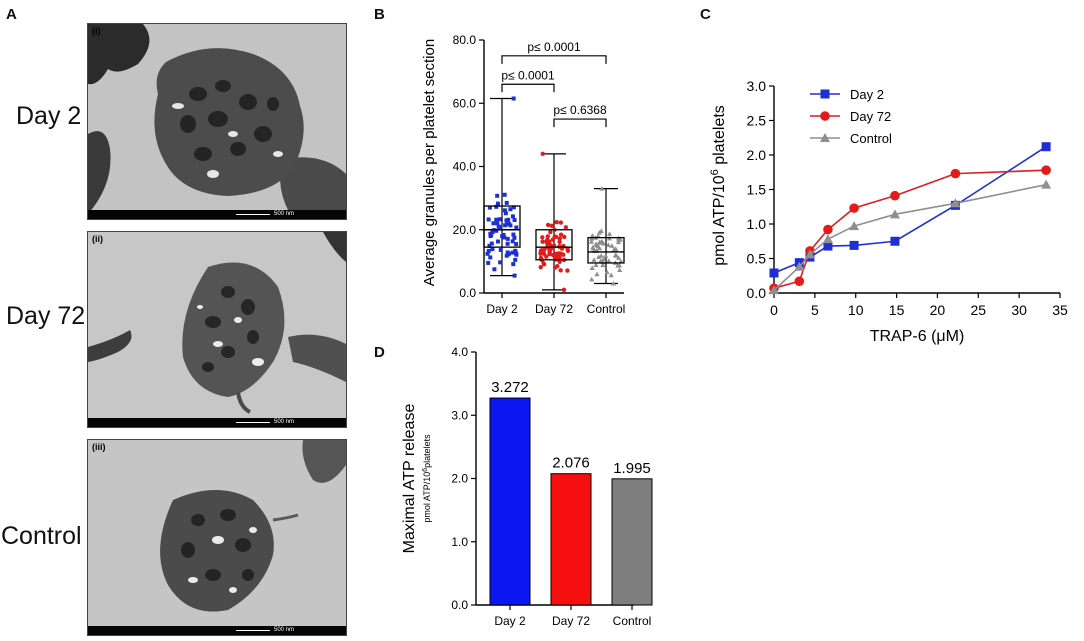 The height and width of the screenshot is (641, 1084). I want to click on bar-value-label: 3.272, so click(510, 387).